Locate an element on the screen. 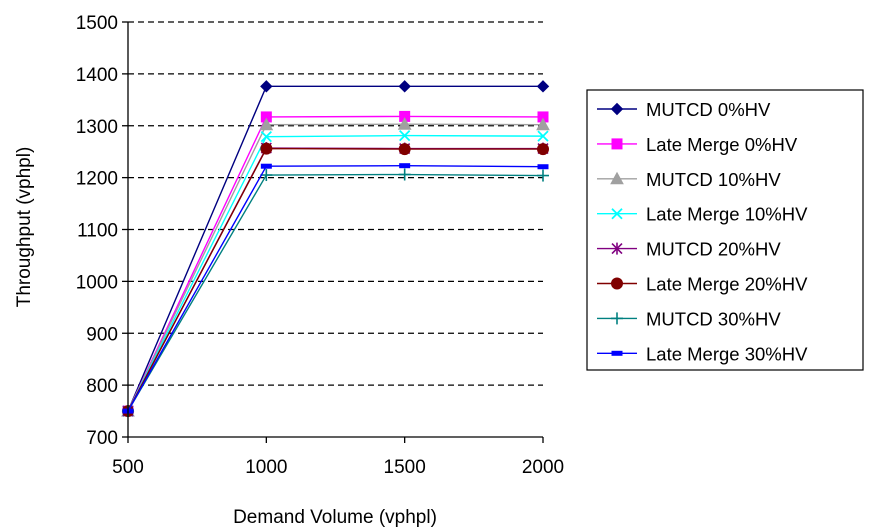 This screenshot has height=531, width=870. y-tick-label-1500: 1500 is located at coordinates (97, 23).